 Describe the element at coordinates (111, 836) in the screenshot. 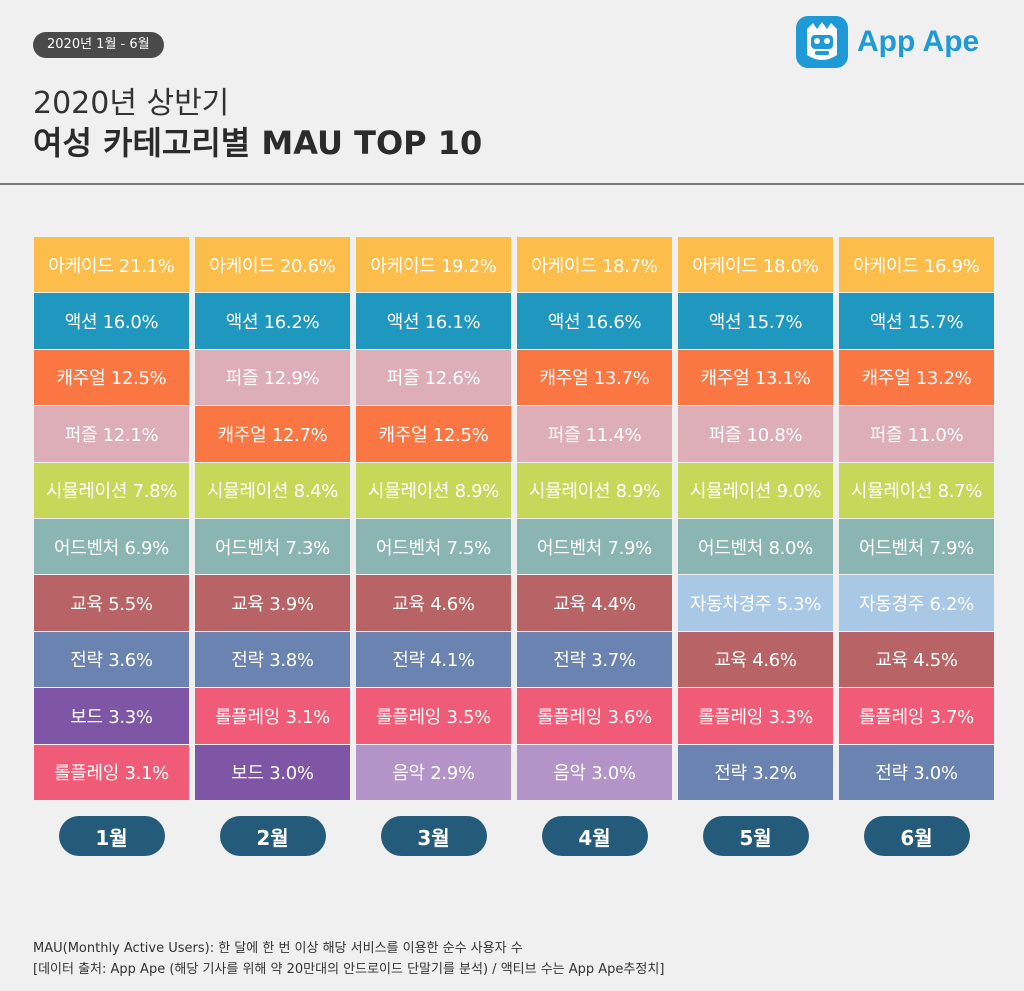

I see `month-label-1: 1월` at that location.